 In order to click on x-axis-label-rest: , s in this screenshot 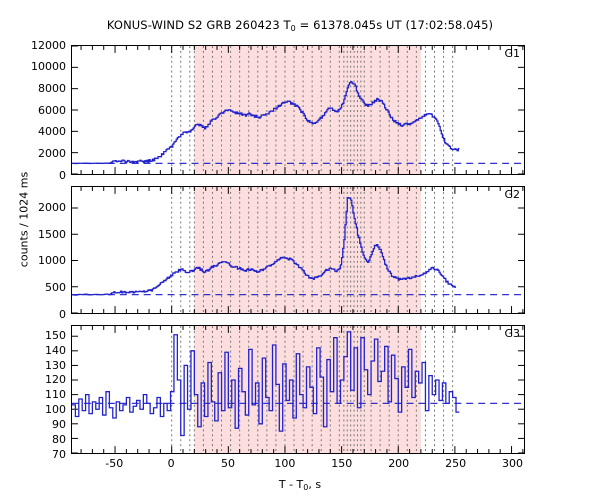, I will do `click(315, 484)`.